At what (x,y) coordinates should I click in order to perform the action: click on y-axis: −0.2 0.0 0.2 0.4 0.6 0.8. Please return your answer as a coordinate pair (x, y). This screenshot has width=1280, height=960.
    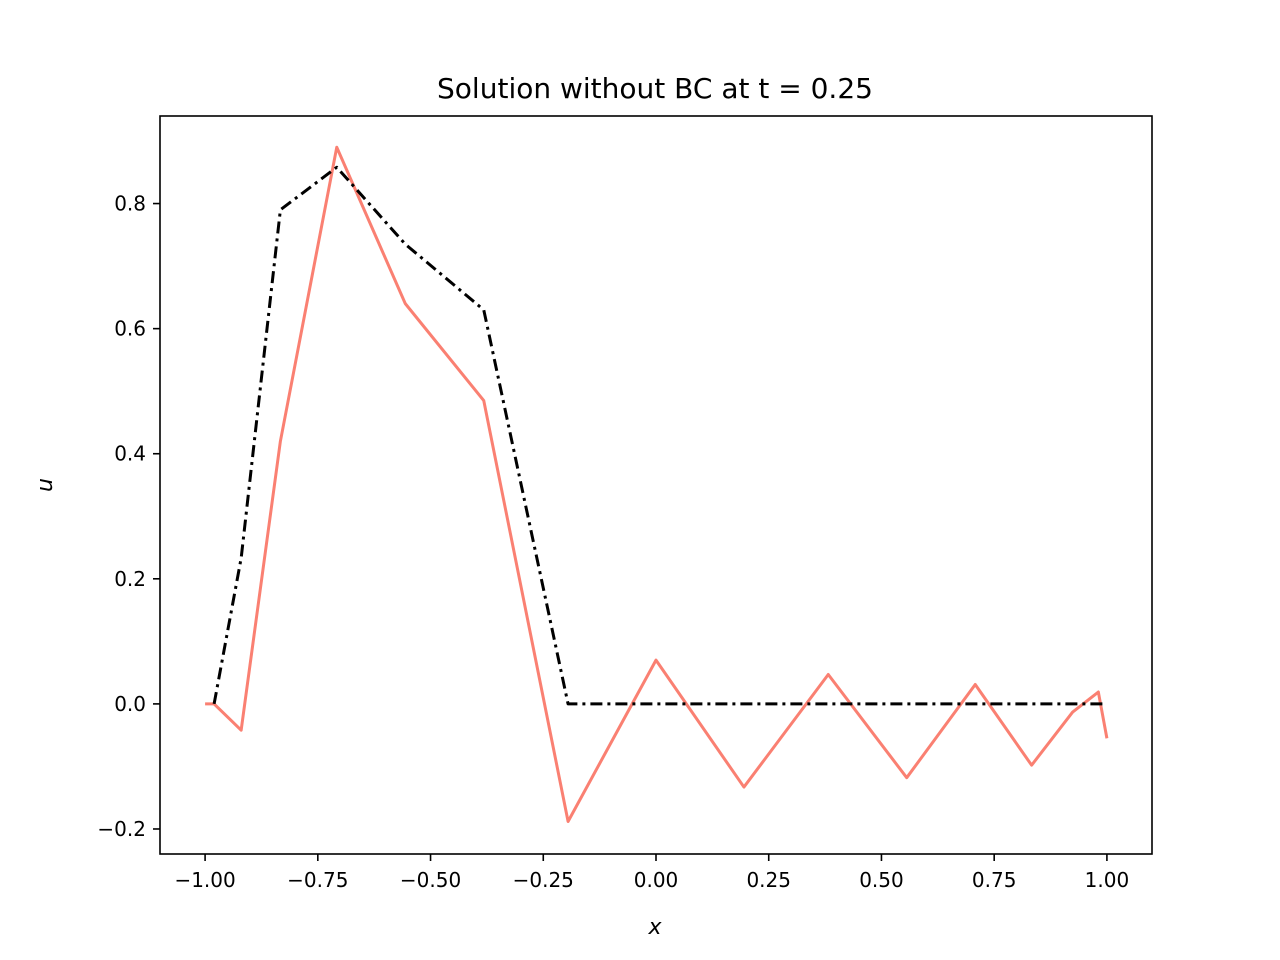
    Looking at the image, I should click on (128, 516).